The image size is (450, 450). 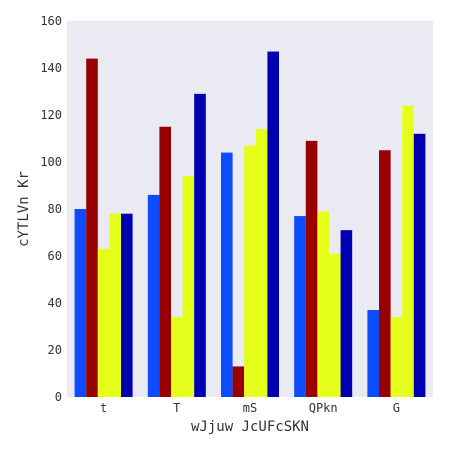 I want to click on x-tick-label: mS, so click(x=250, y=408).